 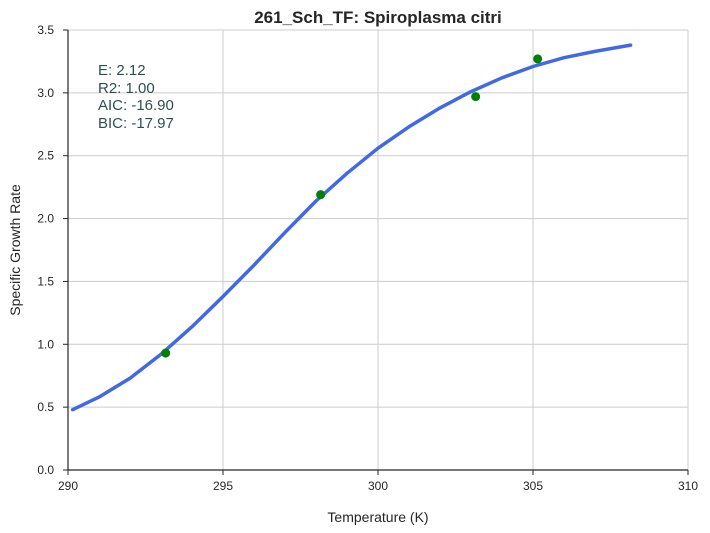 I want to click on y-tick-label: 2.0, so click(x=45, y=219).